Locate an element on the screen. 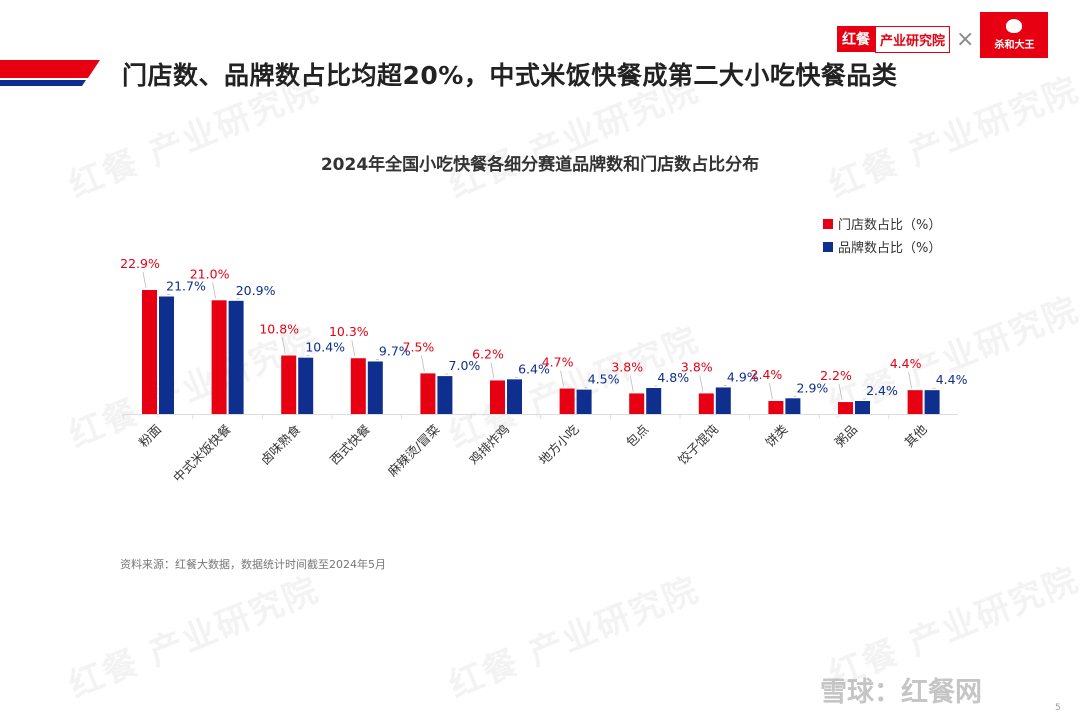 Image resolution: width=1080 pixels, height=720 pixels. x-tick-label: 卤味熟食 is located at coordinates (280, 444).